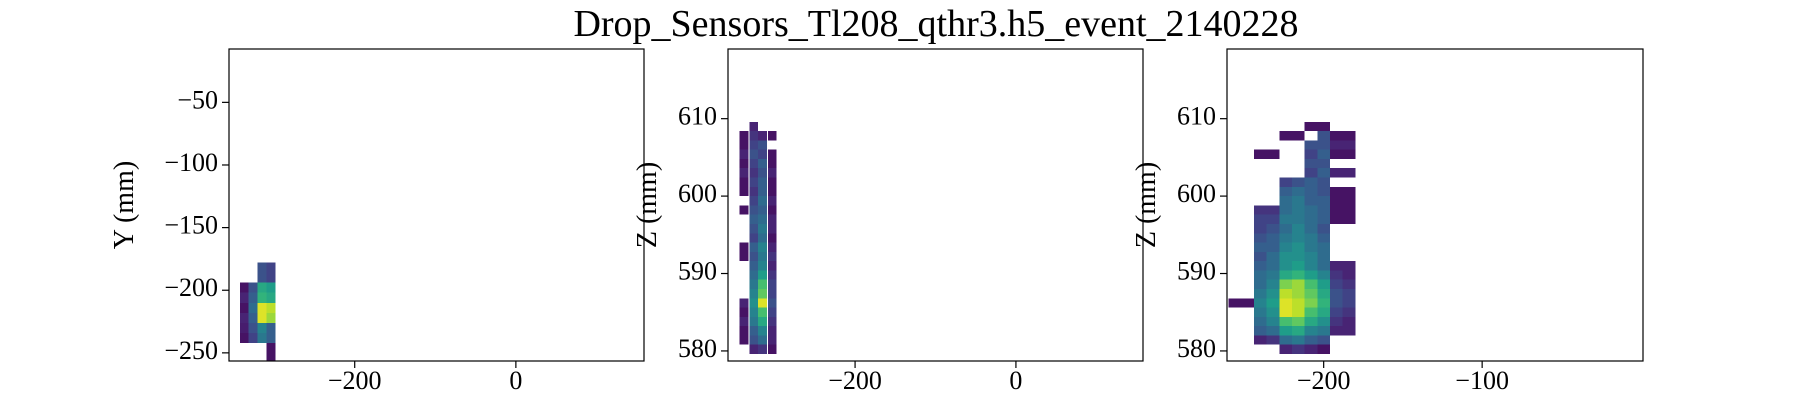 This screenshot has width=1800, height=400. Describe the element at coordinates (515, 380) in the screenshot. I see `x-tick-label: 0` at that location.